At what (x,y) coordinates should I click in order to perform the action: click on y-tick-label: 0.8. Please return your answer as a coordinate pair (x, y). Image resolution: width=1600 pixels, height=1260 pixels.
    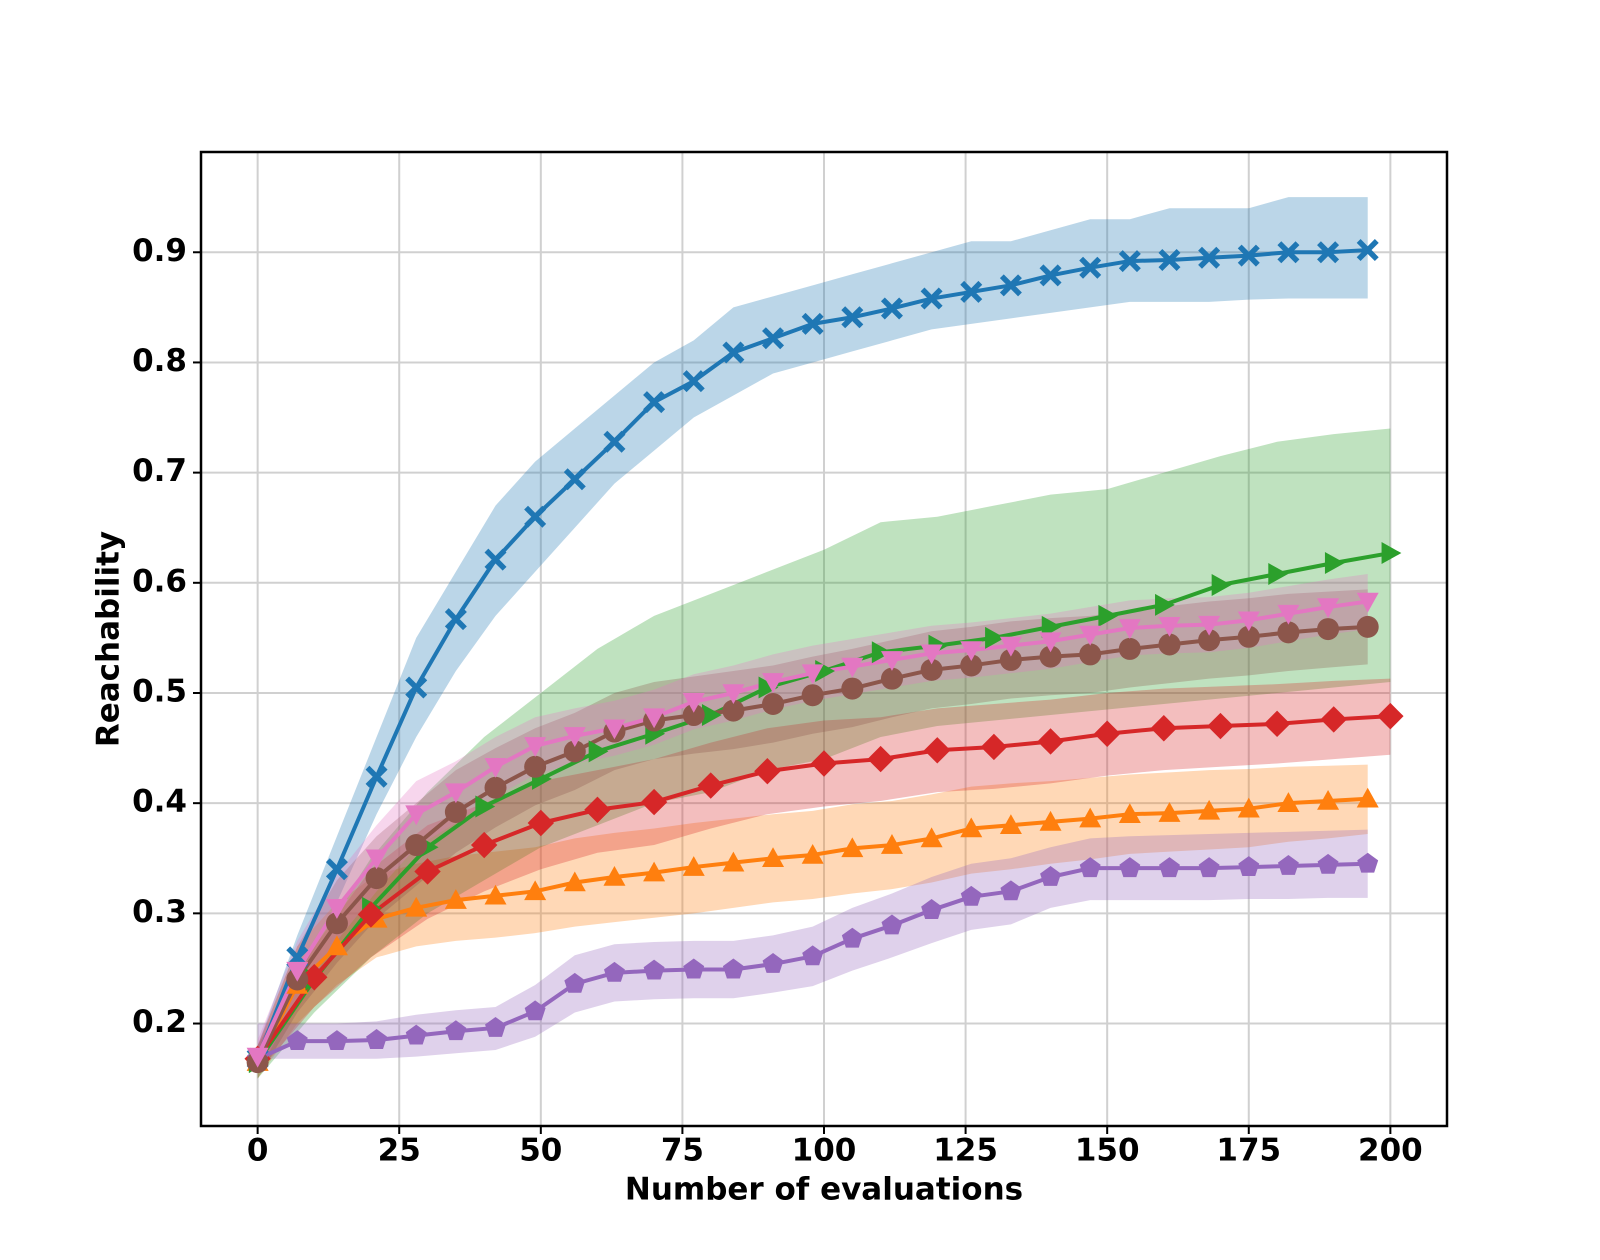
    Looking at the image, I should click on (159, 361).